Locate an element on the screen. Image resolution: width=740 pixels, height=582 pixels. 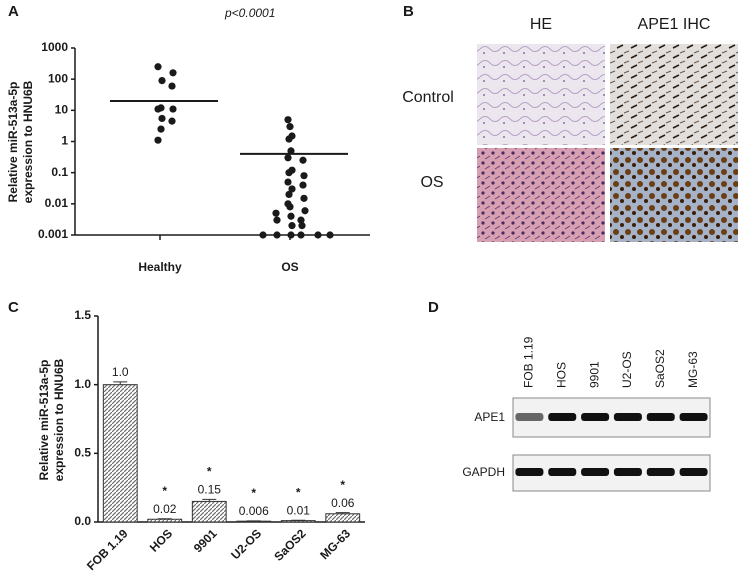
y-tick-label: 0.0 is located at coordinates (82, 521).